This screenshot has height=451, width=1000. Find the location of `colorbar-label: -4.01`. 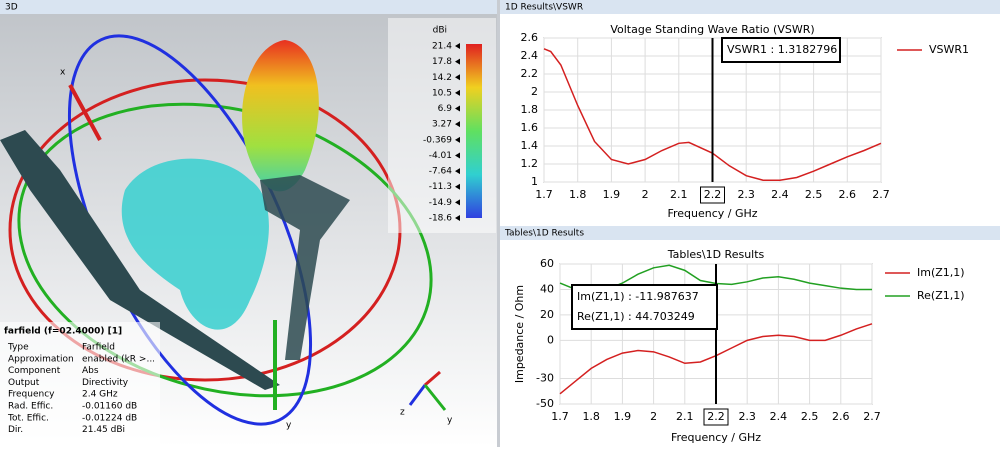

colorbar-label: -4.01 is located at coordinates (440, 156).